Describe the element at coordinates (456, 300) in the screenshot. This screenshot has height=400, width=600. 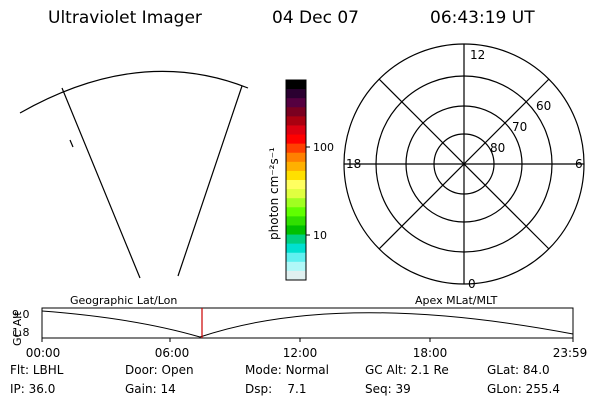
I see `apex-label: Apex MLat/MLT` at that location.